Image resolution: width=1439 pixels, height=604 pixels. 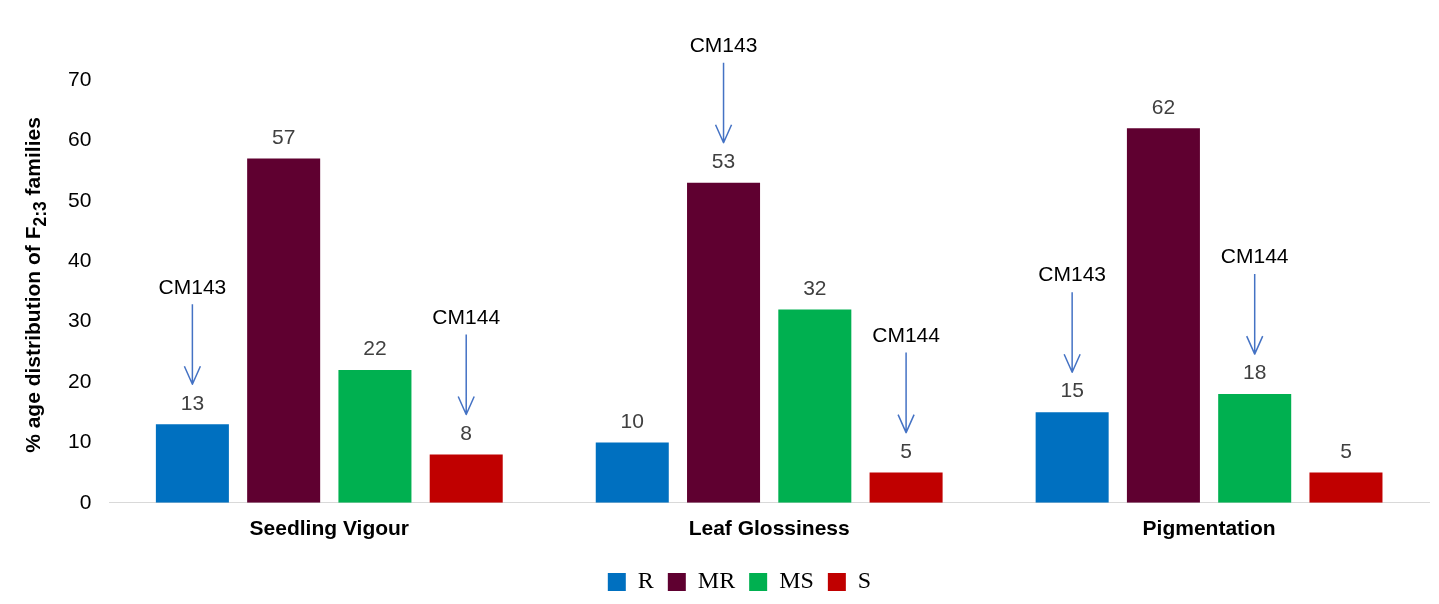 What do you see at coordinates (864, 580) in the screenshot?
I see `legend-label: S` at bounding box center [864, 580].